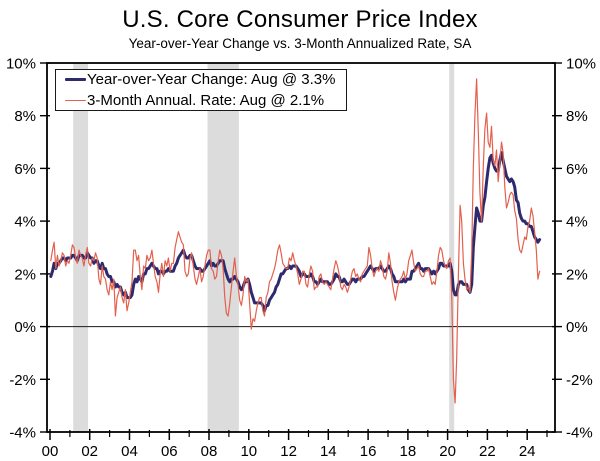  What do you see at coordinates (25, 116) in the screenshot?
I see `y-axis-label-left: 8%` at bounding box center [25, 116].